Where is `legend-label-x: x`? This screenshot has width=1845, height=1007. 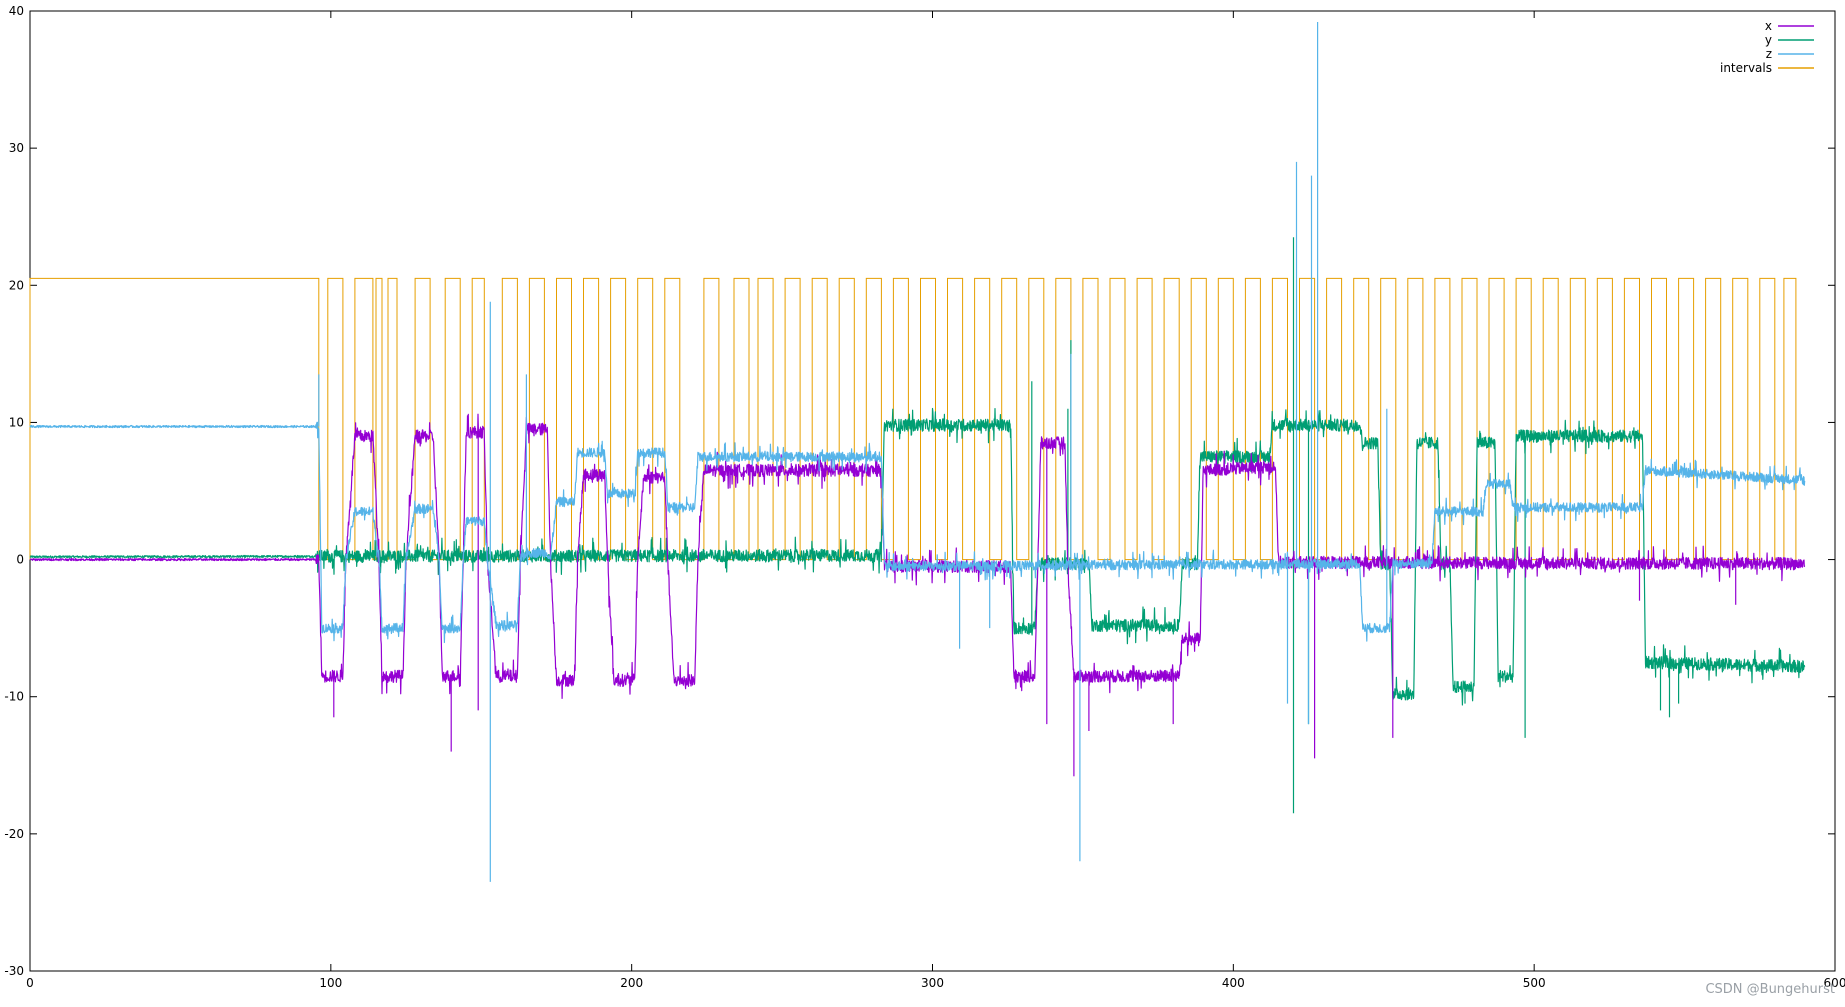
legend-label-x: x is located at coordinates (1768, 26).